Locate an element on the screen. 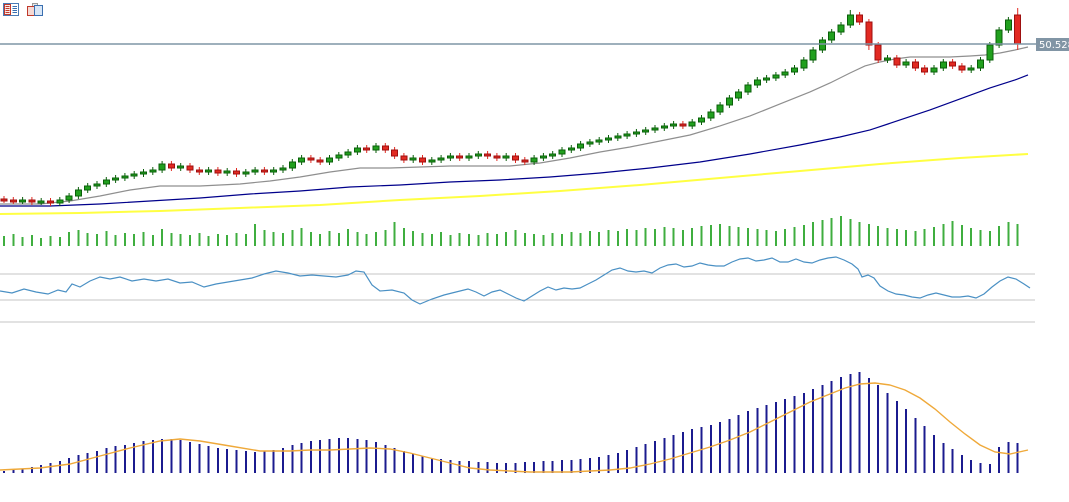  oscillator-line is located at coordinates (515, 280).